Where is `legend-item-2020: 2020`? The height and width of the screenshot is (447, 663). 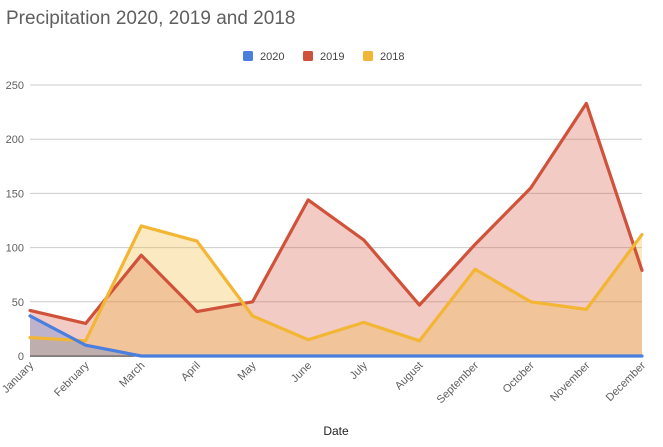
legend-item-2020: 2020 is located at coordinates (263, 57).